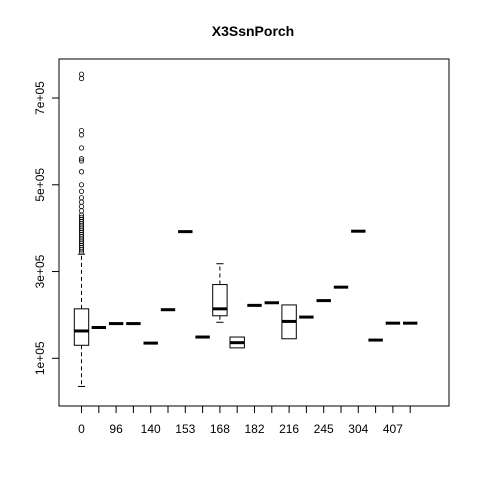 Image resolution: width=480 pixels, height=480 pixels. Describe the element at coordinates (244, 420) in the screenshot. I see `x-axis: 0 96 140 153 168 182 216 245 304 407` at that location.